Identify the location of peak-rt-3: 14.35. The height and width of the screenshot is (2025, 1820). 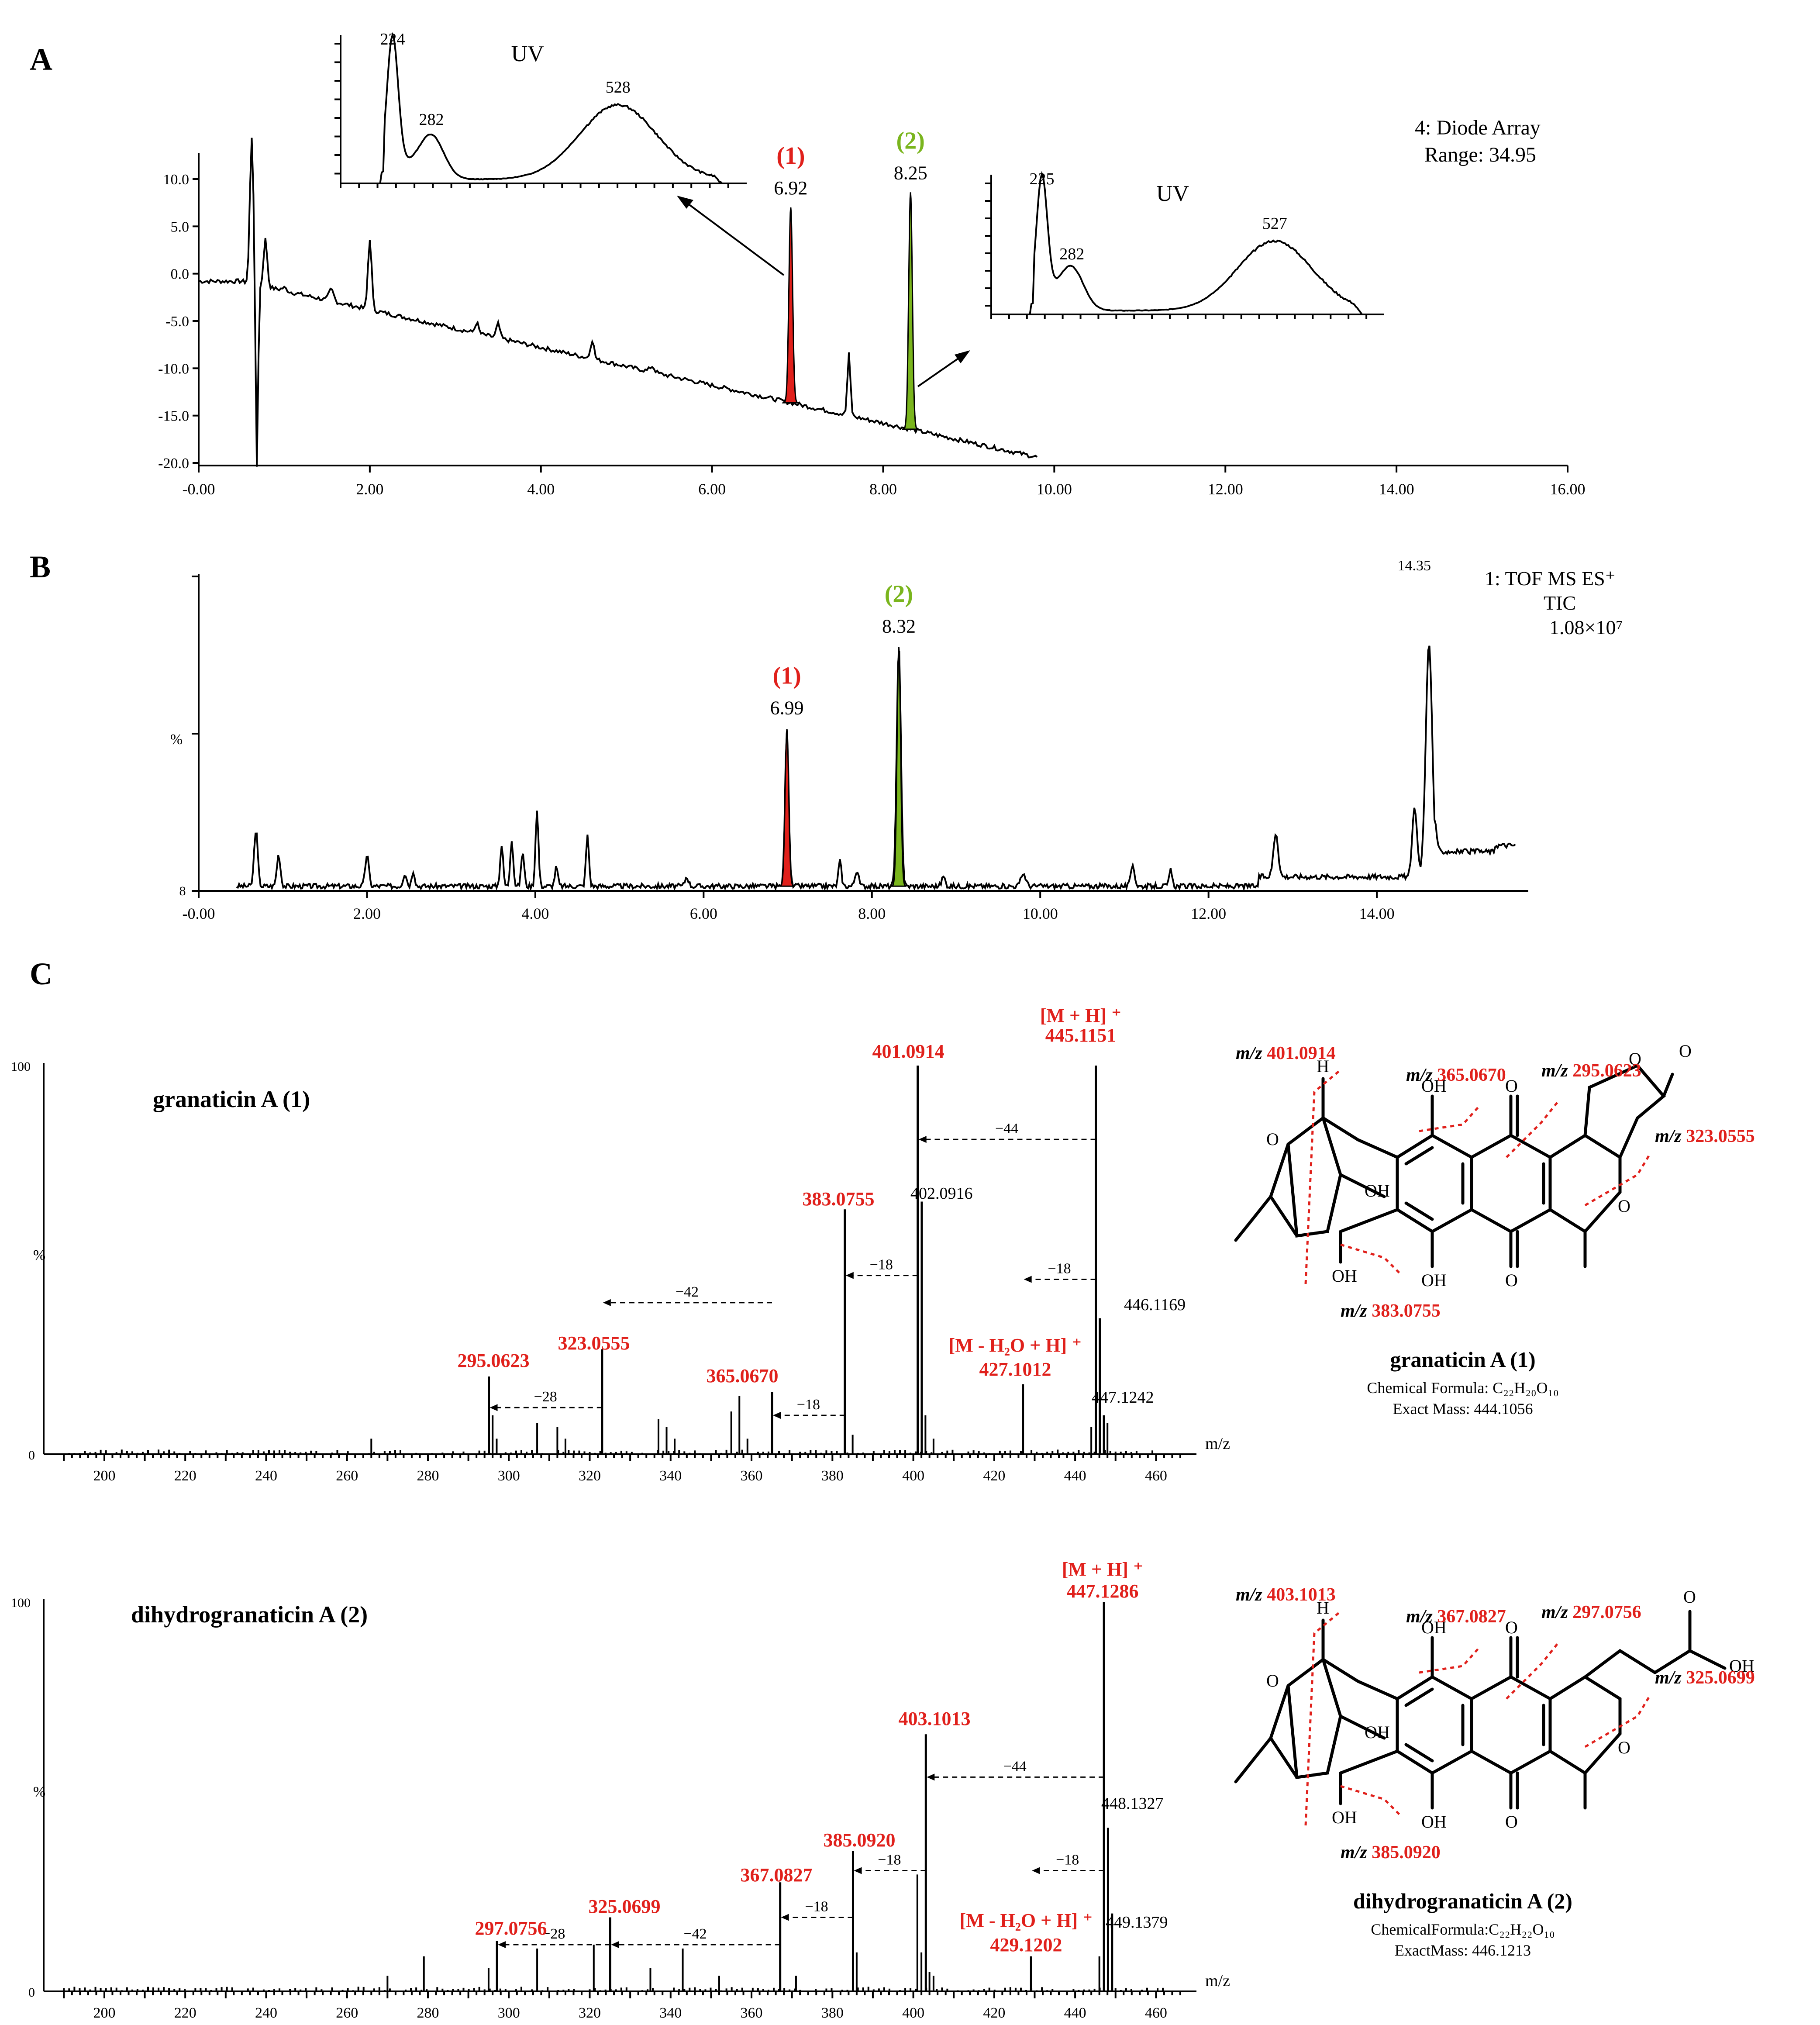
(1414, 566).